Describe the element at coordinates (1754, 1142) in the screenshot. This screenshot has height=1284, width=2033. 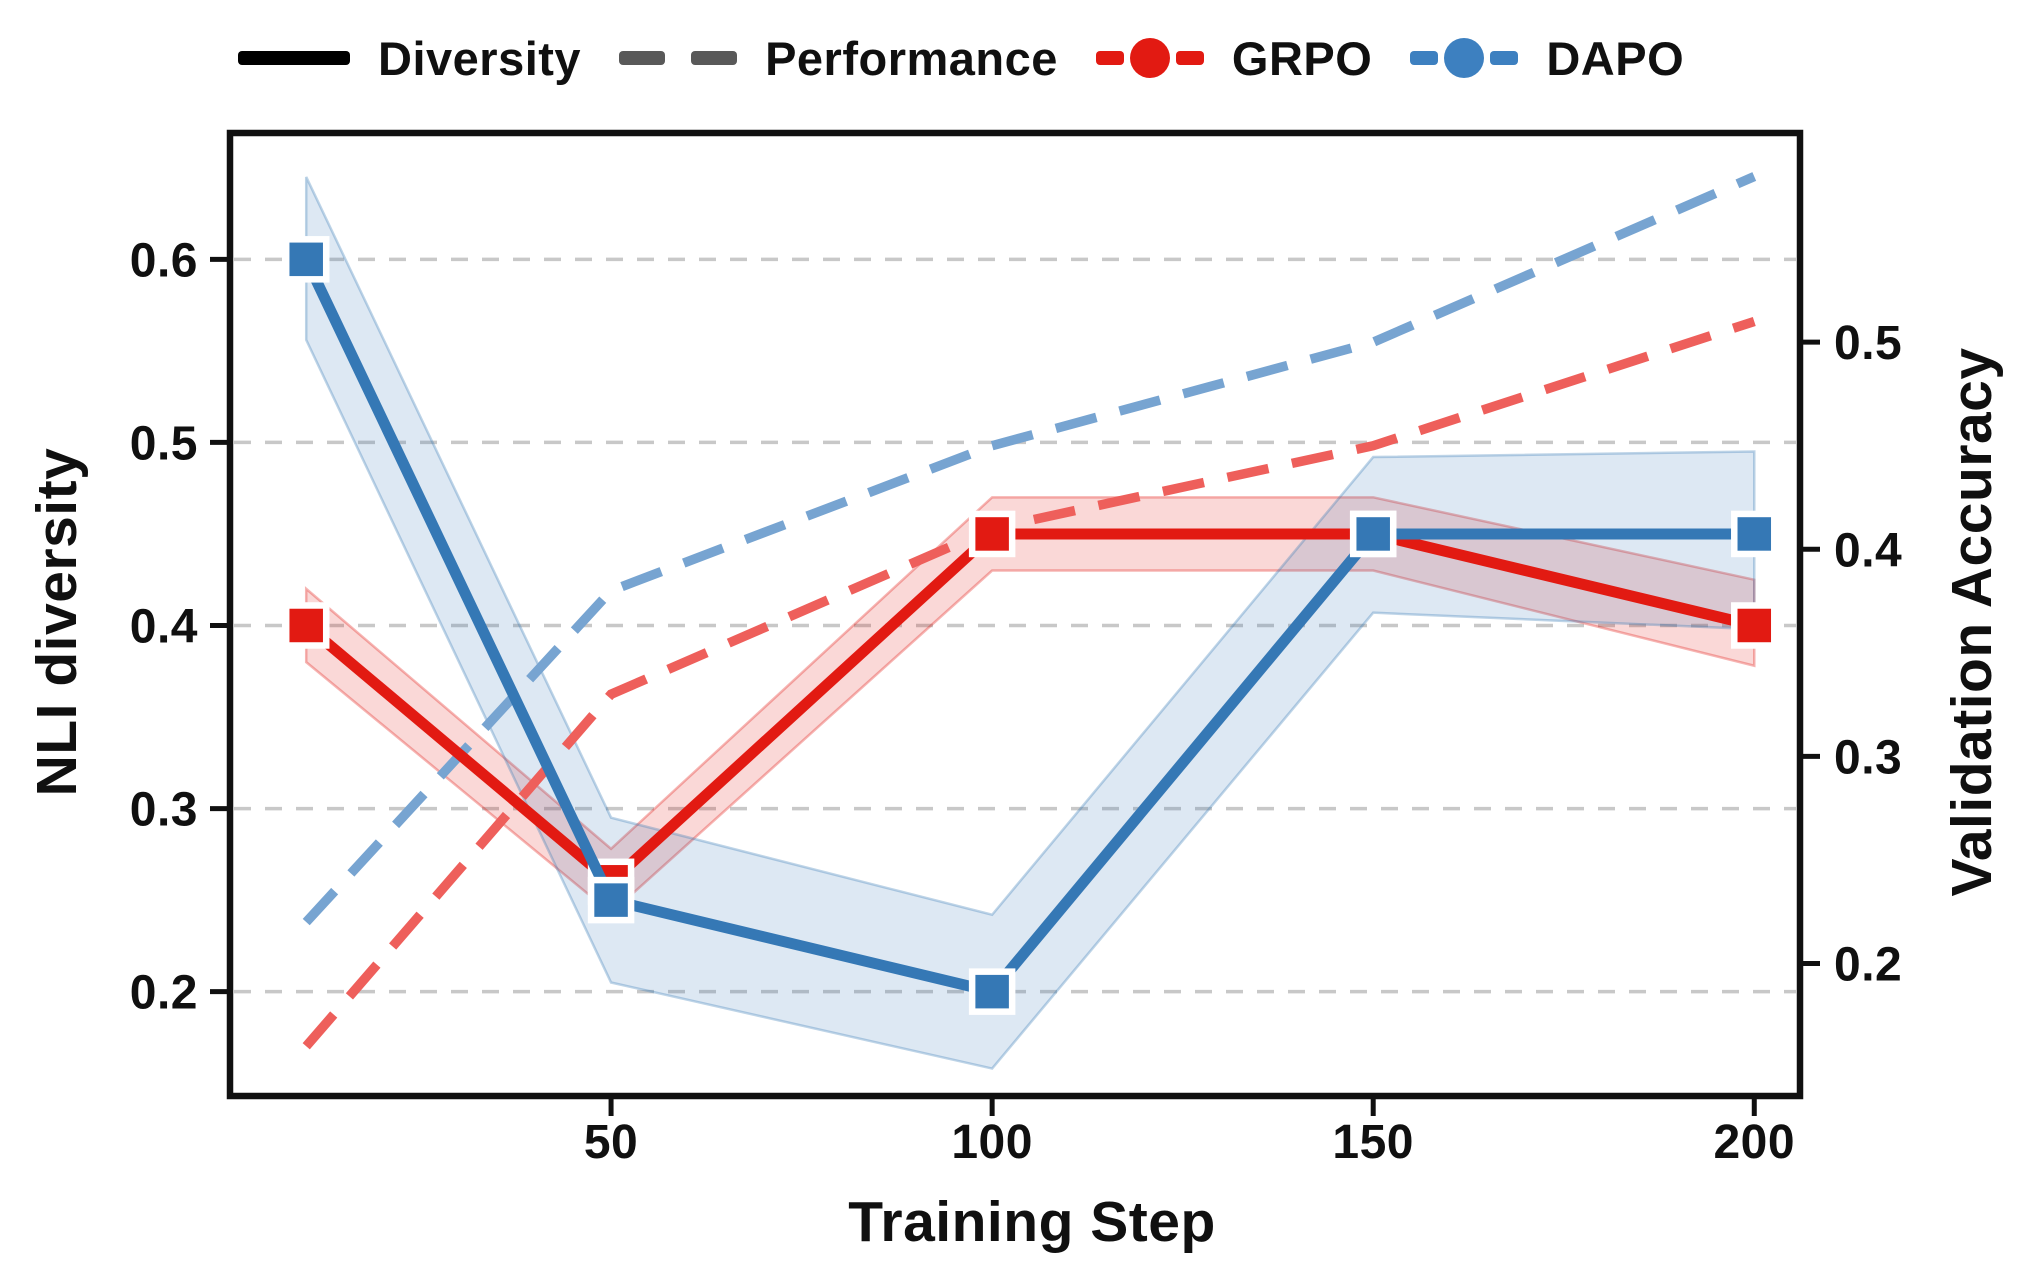
I see `x-tick-label: 200` at that location.